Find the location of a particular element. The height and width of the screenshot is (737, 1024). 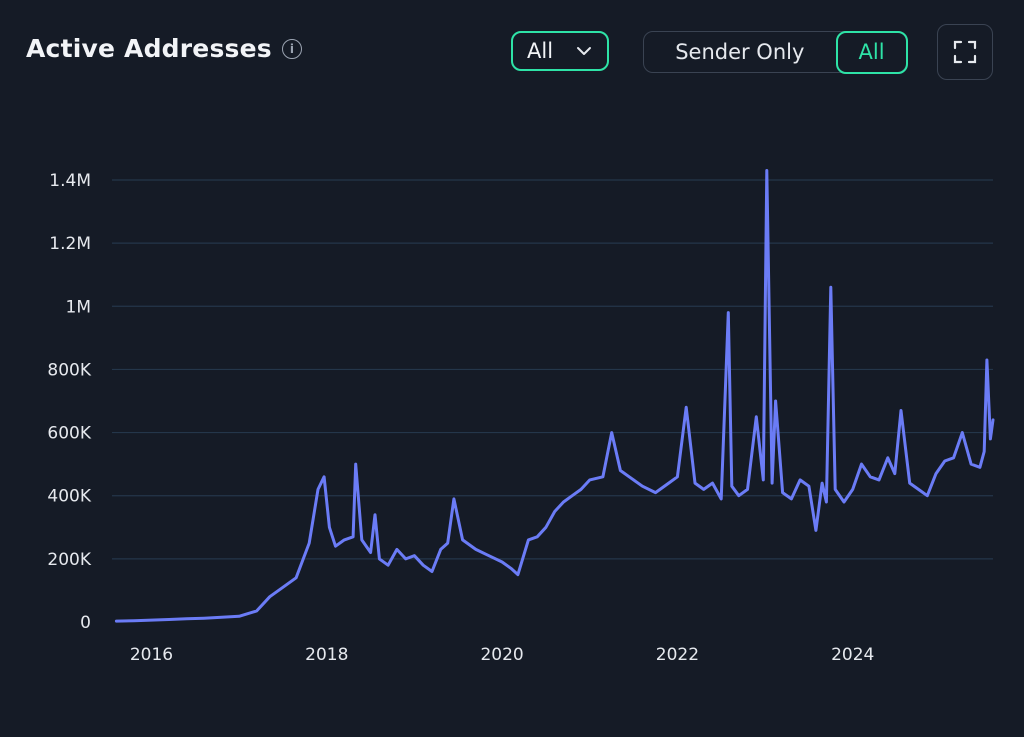

y-axis: 0 200K 400K 600K 800K 1M 1.2M 1.4M is located at coordinates (69, 402).